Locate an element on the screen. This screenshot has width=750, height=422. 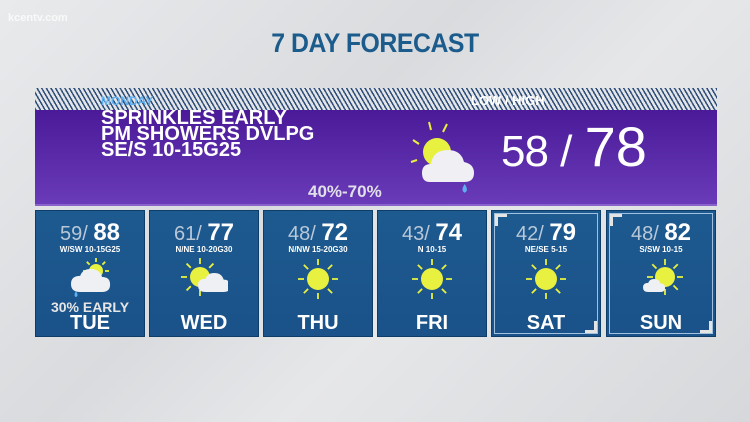
day-wind: N/NW 15-20G30 is located at coordinates (318, 249).